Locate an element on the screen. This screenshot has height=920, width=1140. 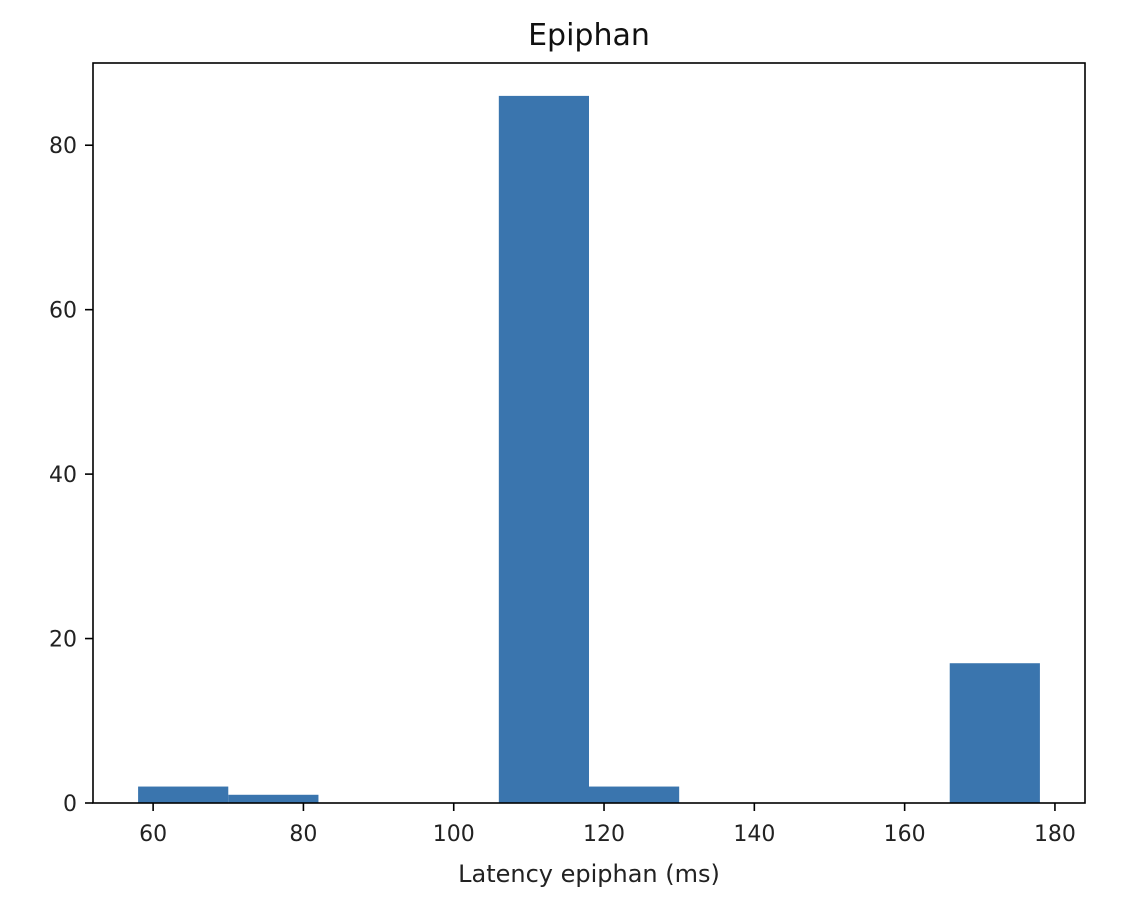
y-axis: 0 20 40 60 80 is located at coordinates (71, 475).